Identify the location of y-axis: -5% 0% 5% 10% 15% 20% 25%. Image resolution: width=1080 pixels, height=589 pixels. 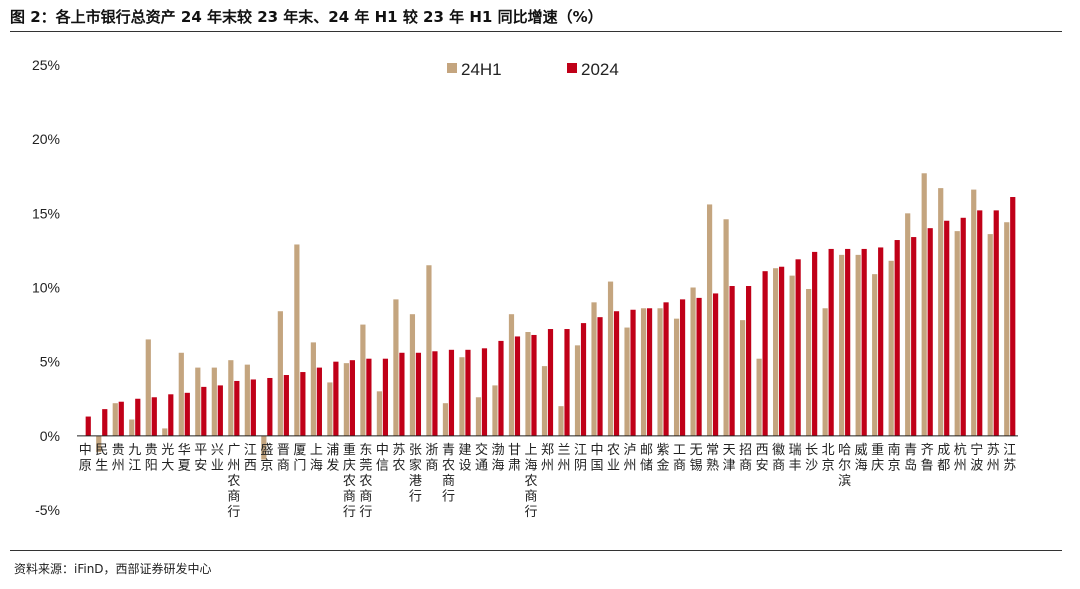
(46, 287).